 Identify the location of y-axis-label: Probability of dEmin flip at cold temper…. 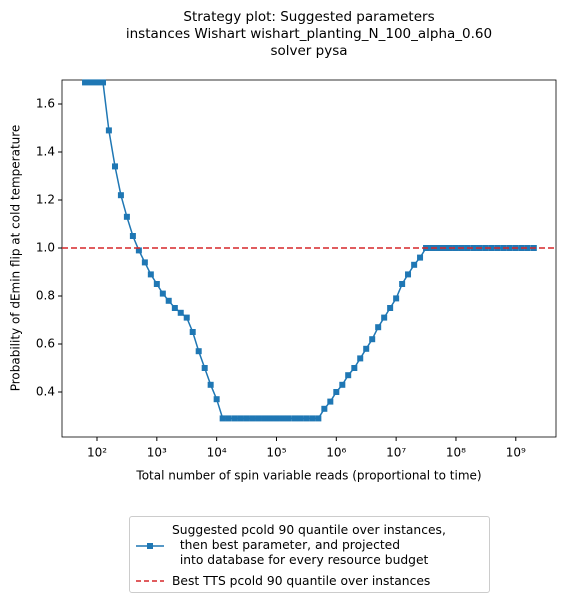
(16, 258).